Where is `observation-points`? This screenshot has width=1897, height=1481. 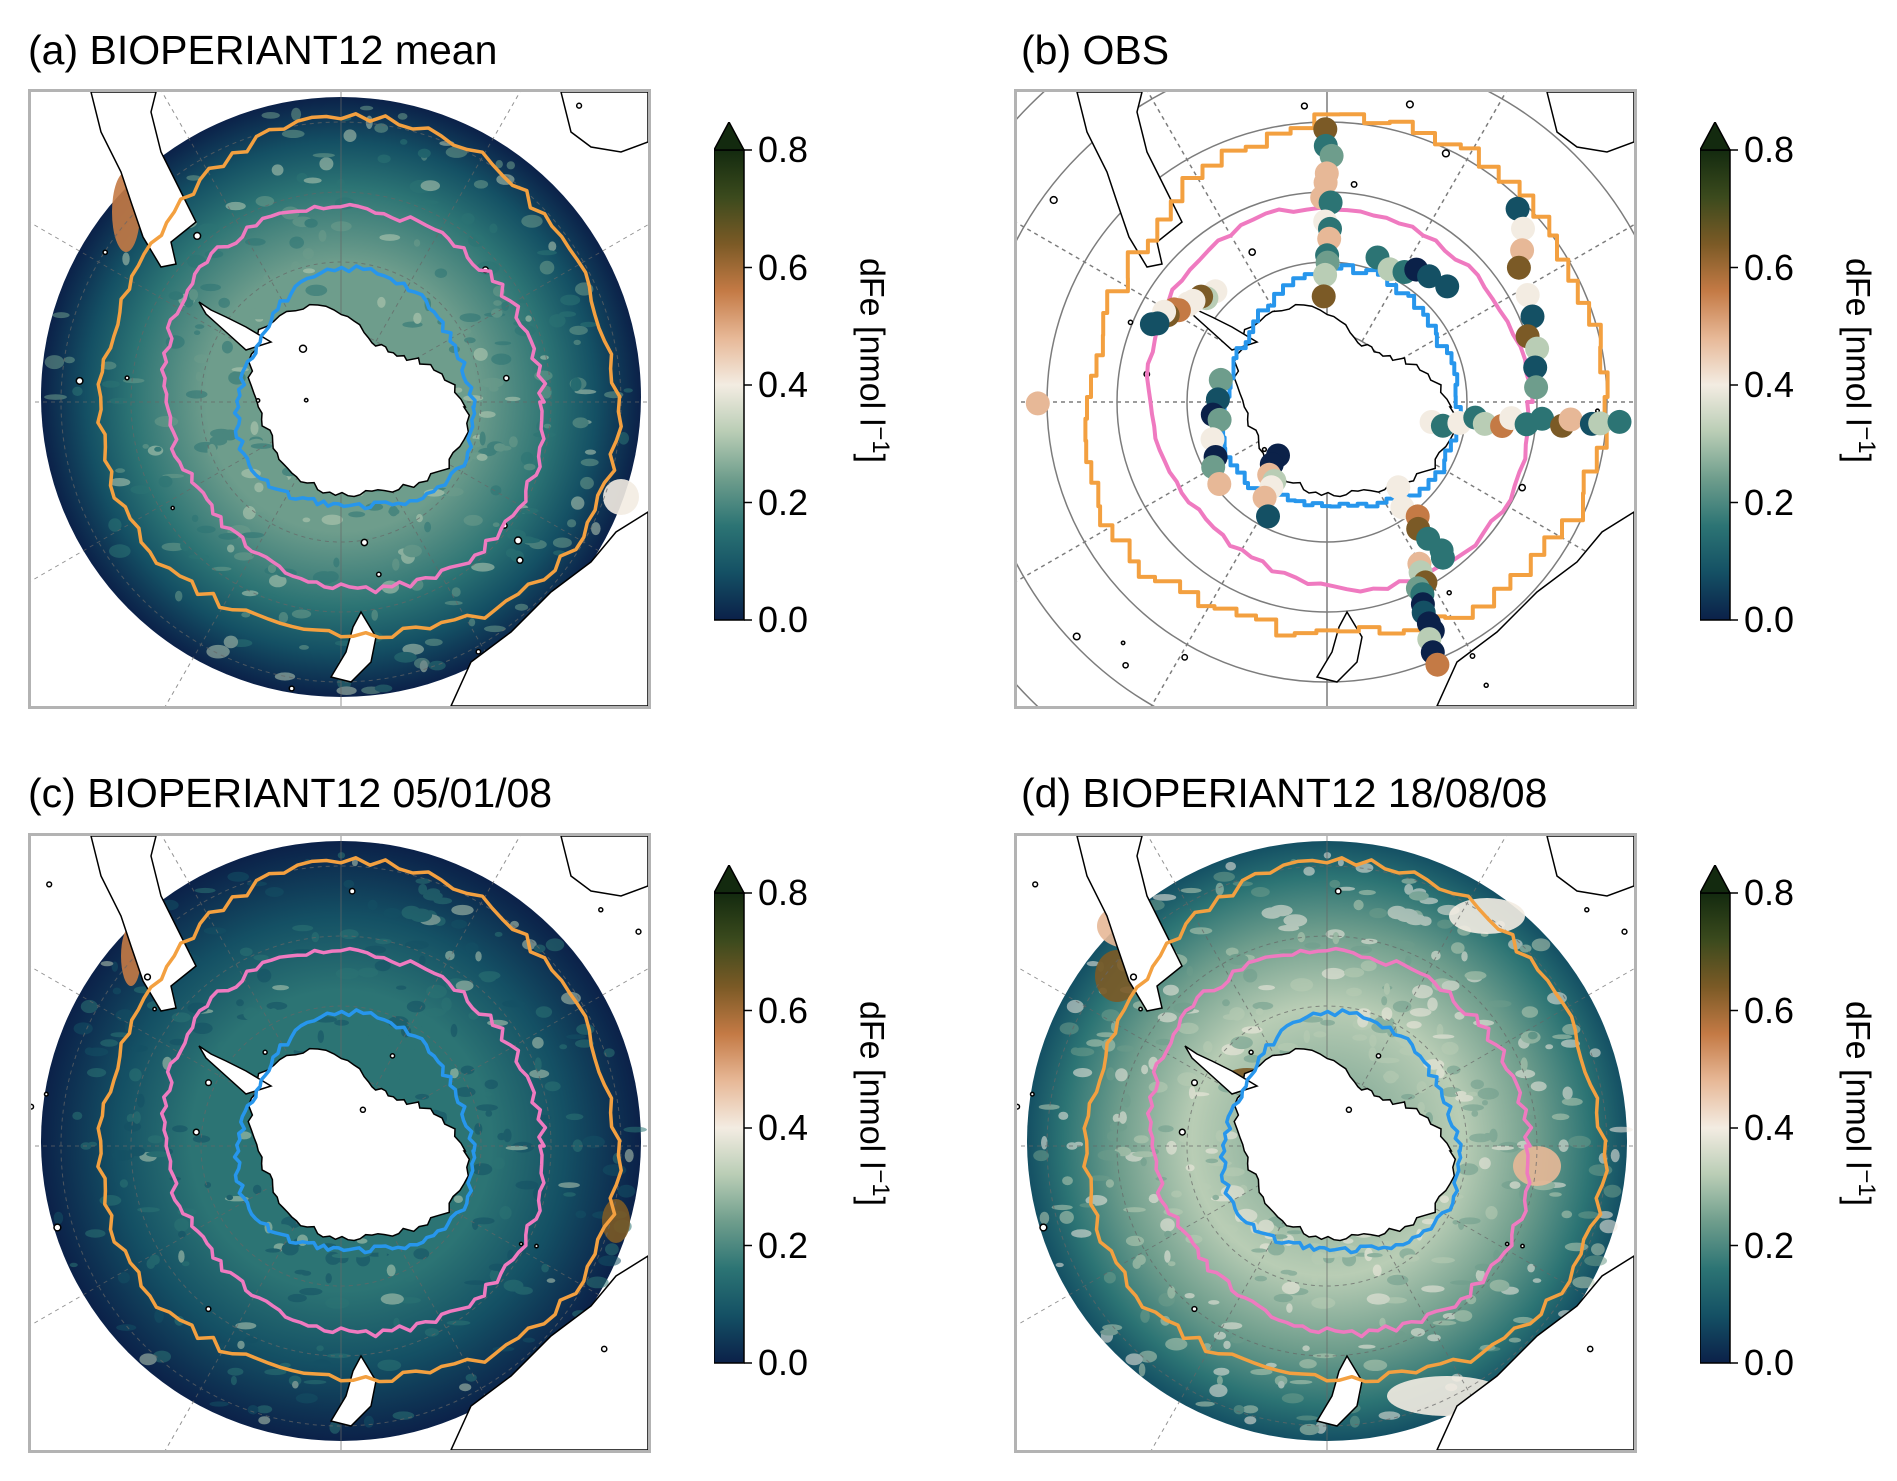 observation-points is located at coordinates (1328, 397).